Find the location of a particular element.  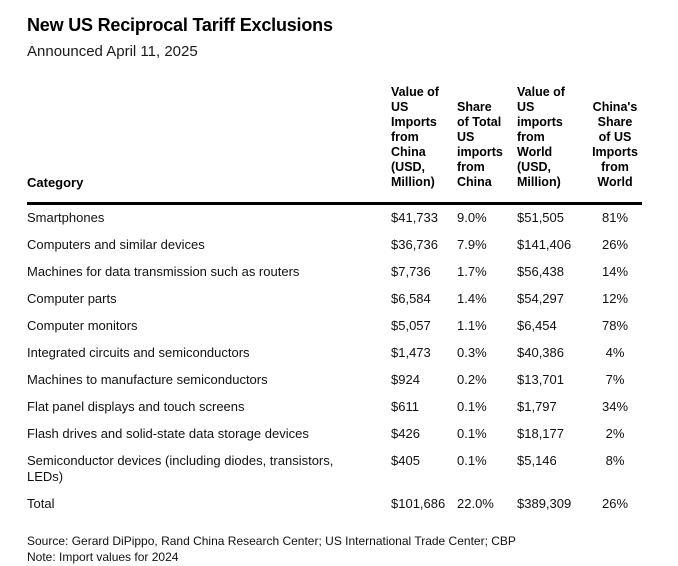

share-imports-china-cell: 7.9% is located at coordinates (472, 244).